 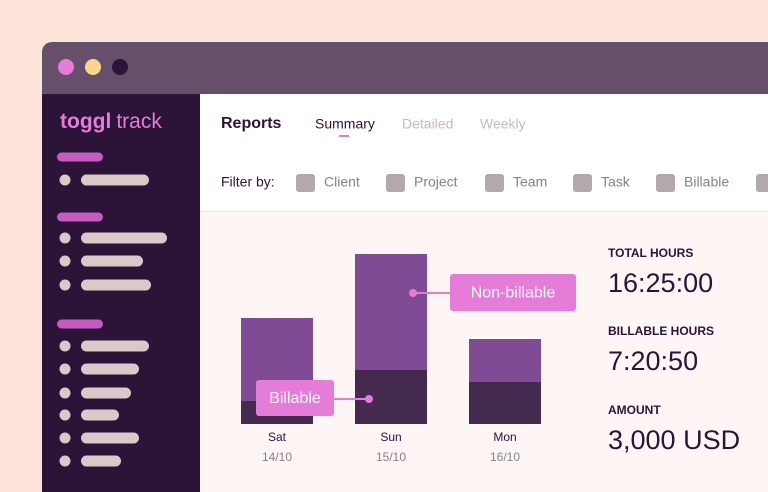 I want to click on tabs: Summary Detailed Weekly, so click(x=420, y=126).